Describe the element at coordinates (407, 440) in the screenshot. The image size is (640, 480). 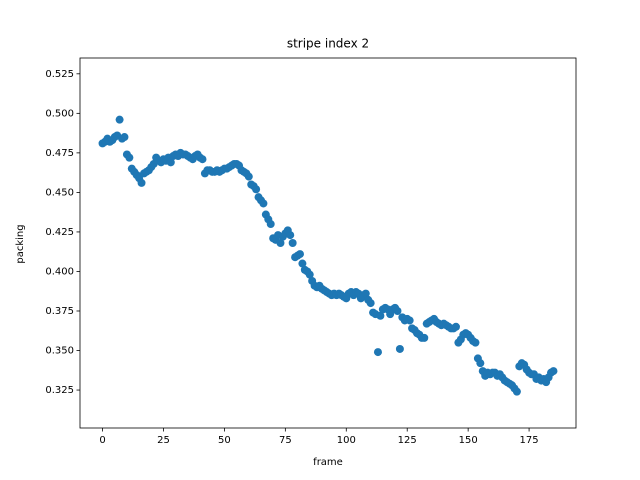
I see `x-tick-label: 125` at that location.